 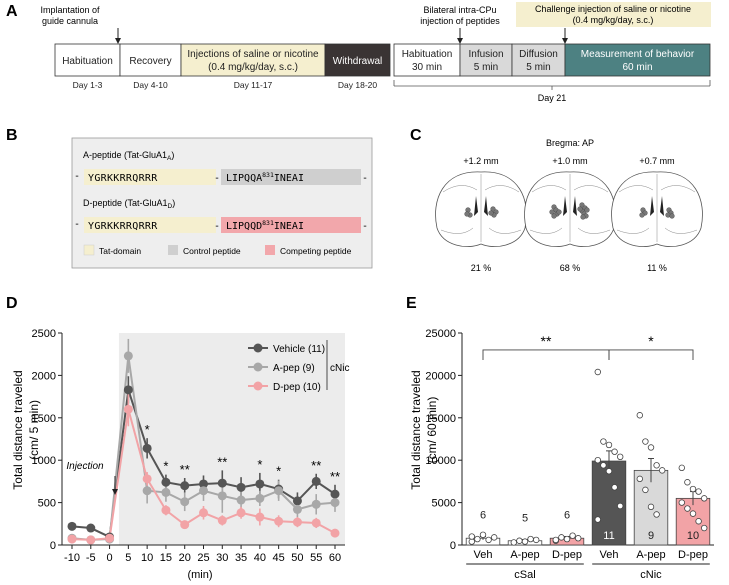 I want to click on e-n-label-5: 10, so click(x=693, y=536).